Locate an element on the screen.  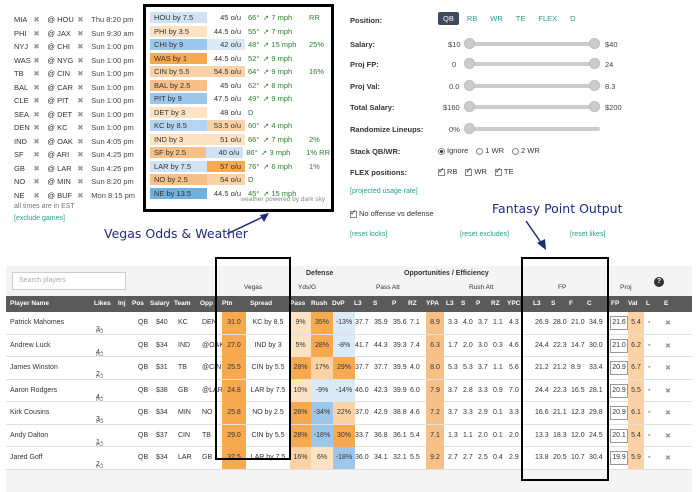
column-header: Player Name is located at coordinates (30, 303).